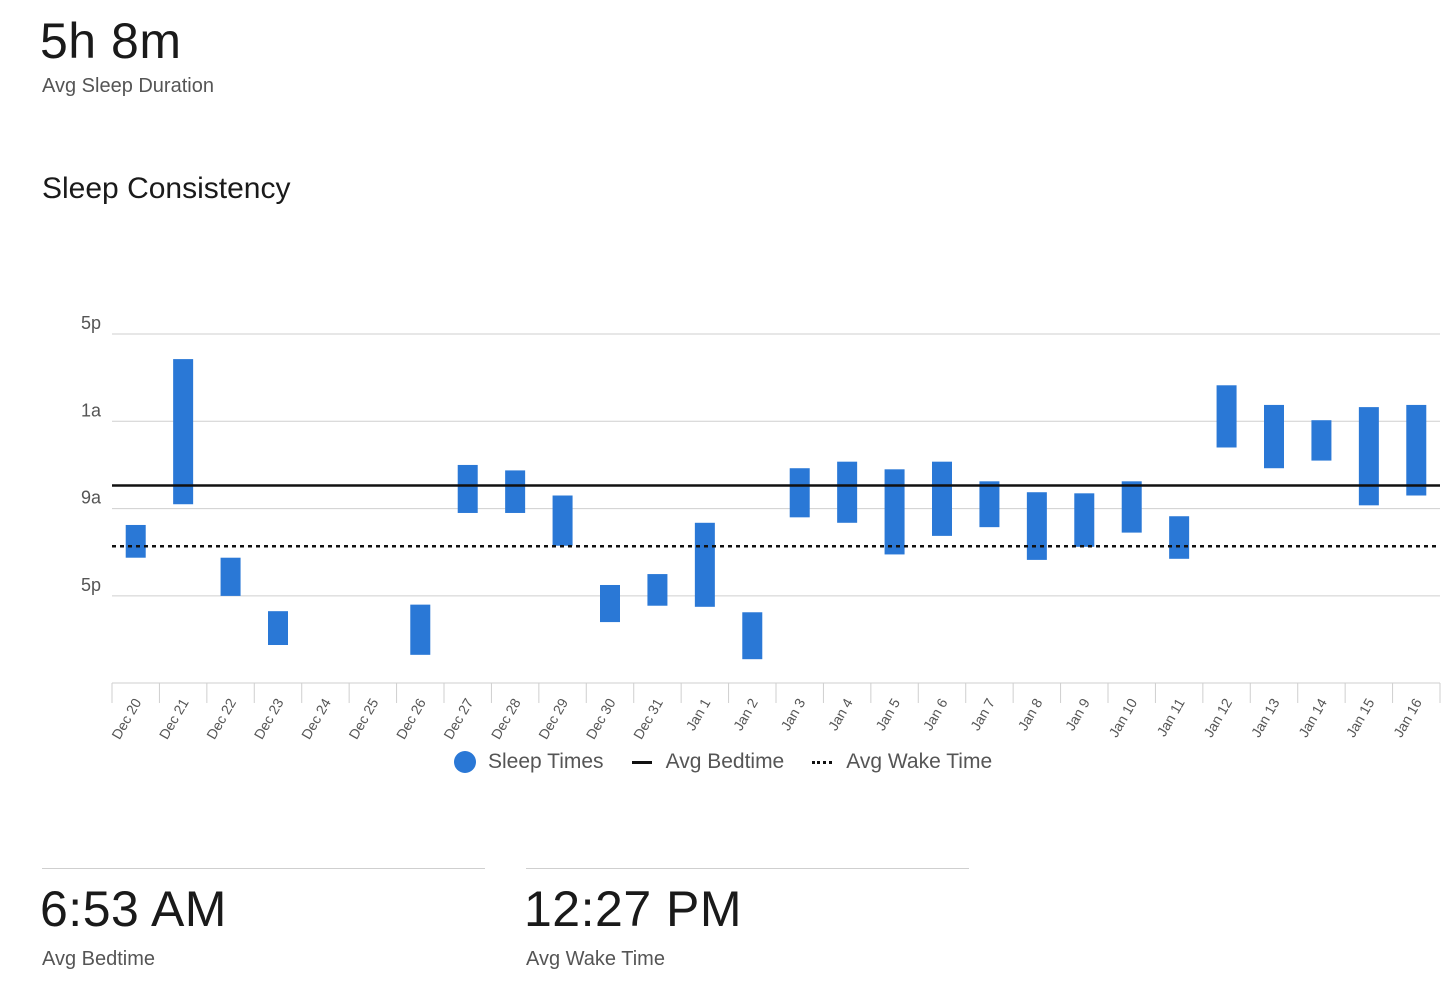  Describe the element at coordinates (747, 868) in the screenshot. I see `waketime-divider` at that location.